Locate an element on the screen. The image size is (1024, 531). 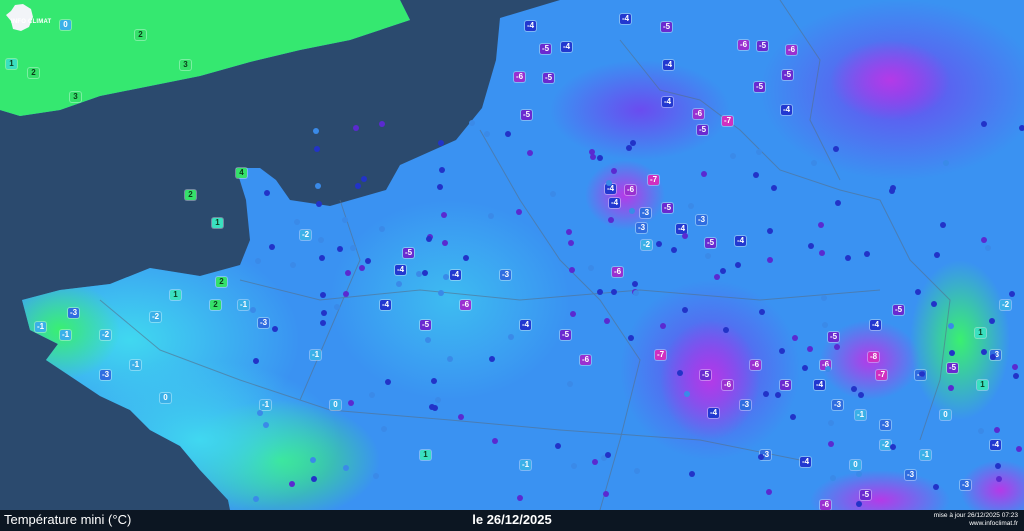
station-marker: 3 is located at coordinates (75, 97).